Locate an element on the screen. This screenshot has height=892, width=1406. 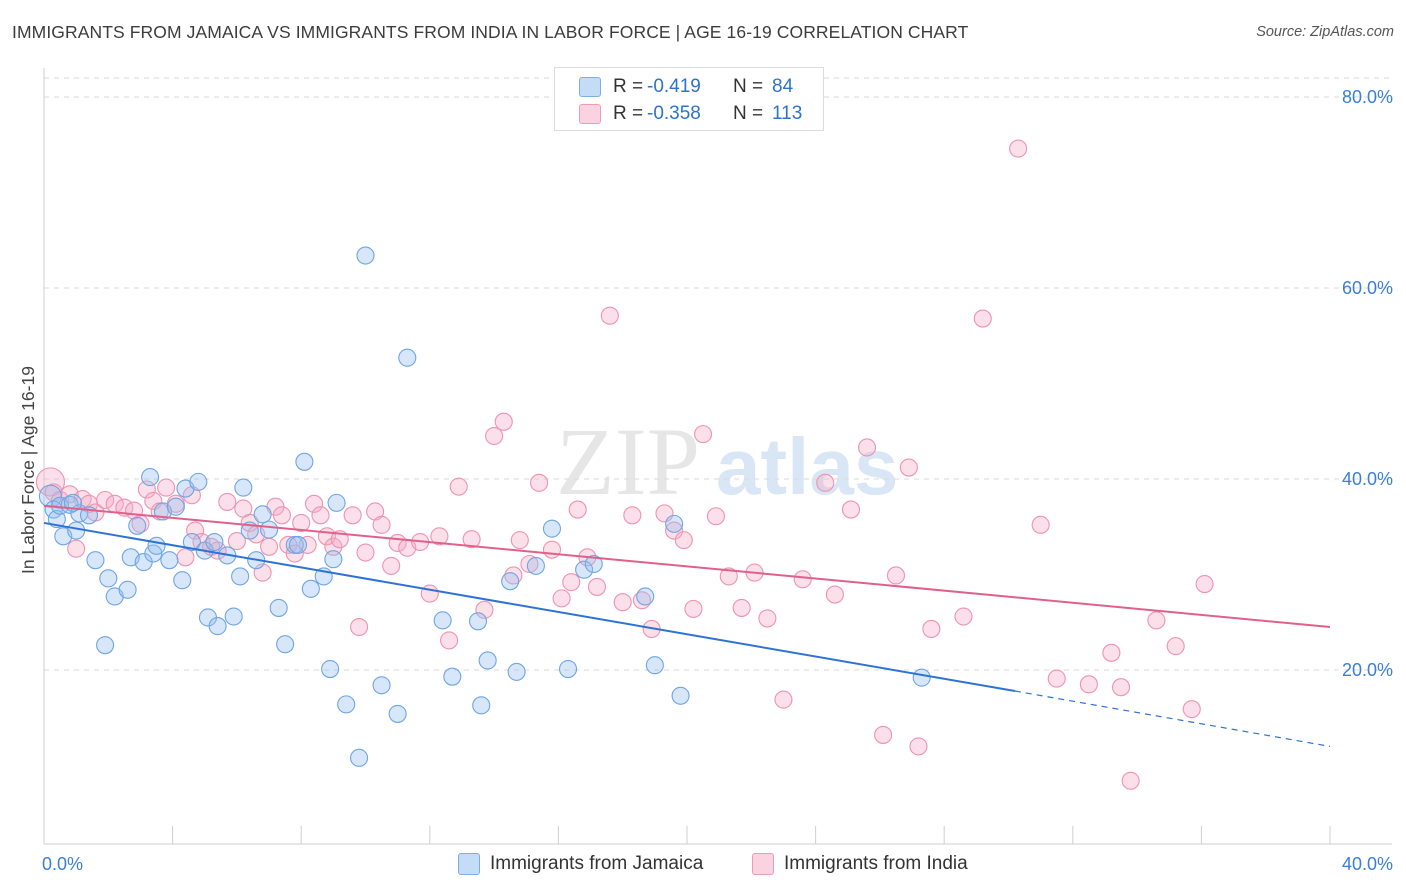
y-tick-label: 60.0% is located at coordinates (1367, 288).